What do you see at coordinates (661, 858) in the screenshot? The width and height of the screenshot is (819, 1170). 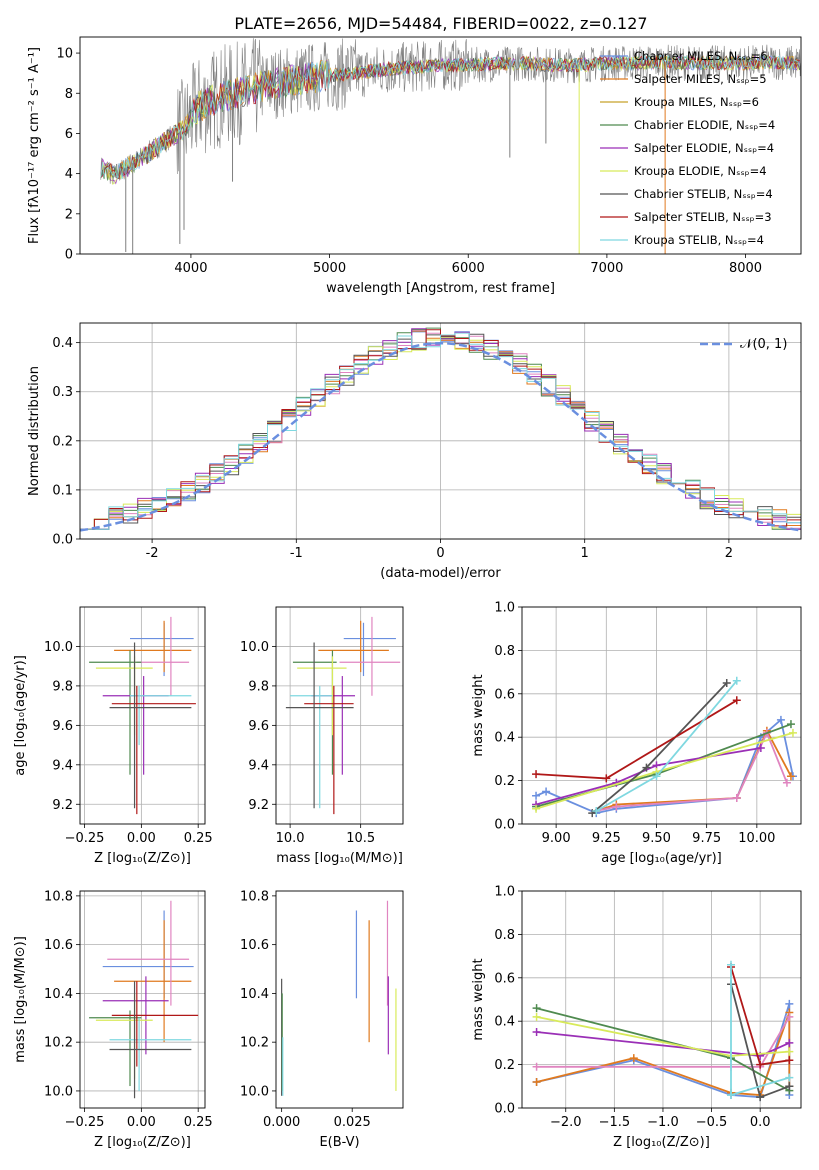 I see `x-axis-label: age [log₁₀(age/yr)]` at bounding box center [661, 858].